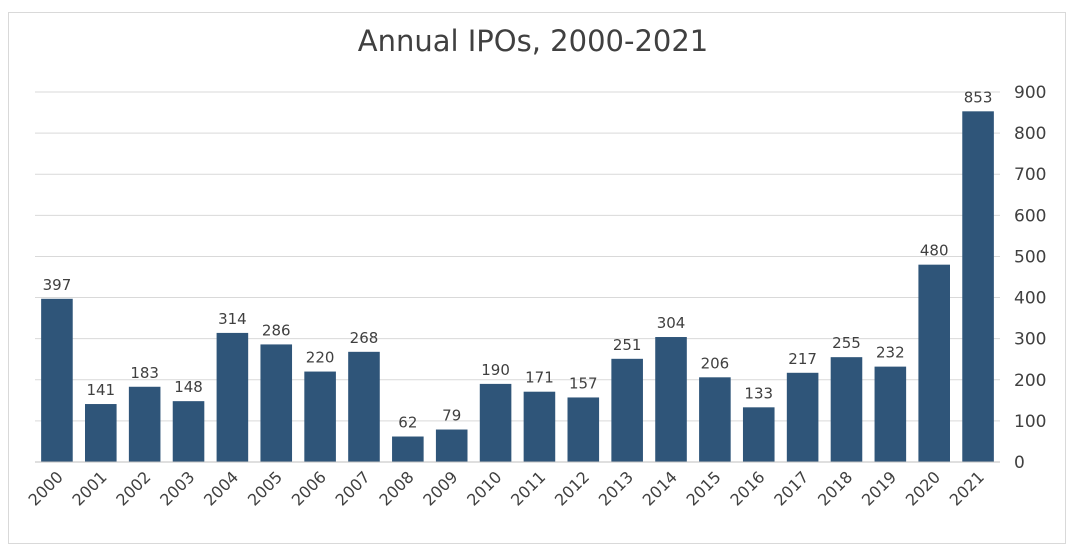 This screenshot has width=1082, height=558. I want to click on y-tick-label: 0, so click(1019, 463).